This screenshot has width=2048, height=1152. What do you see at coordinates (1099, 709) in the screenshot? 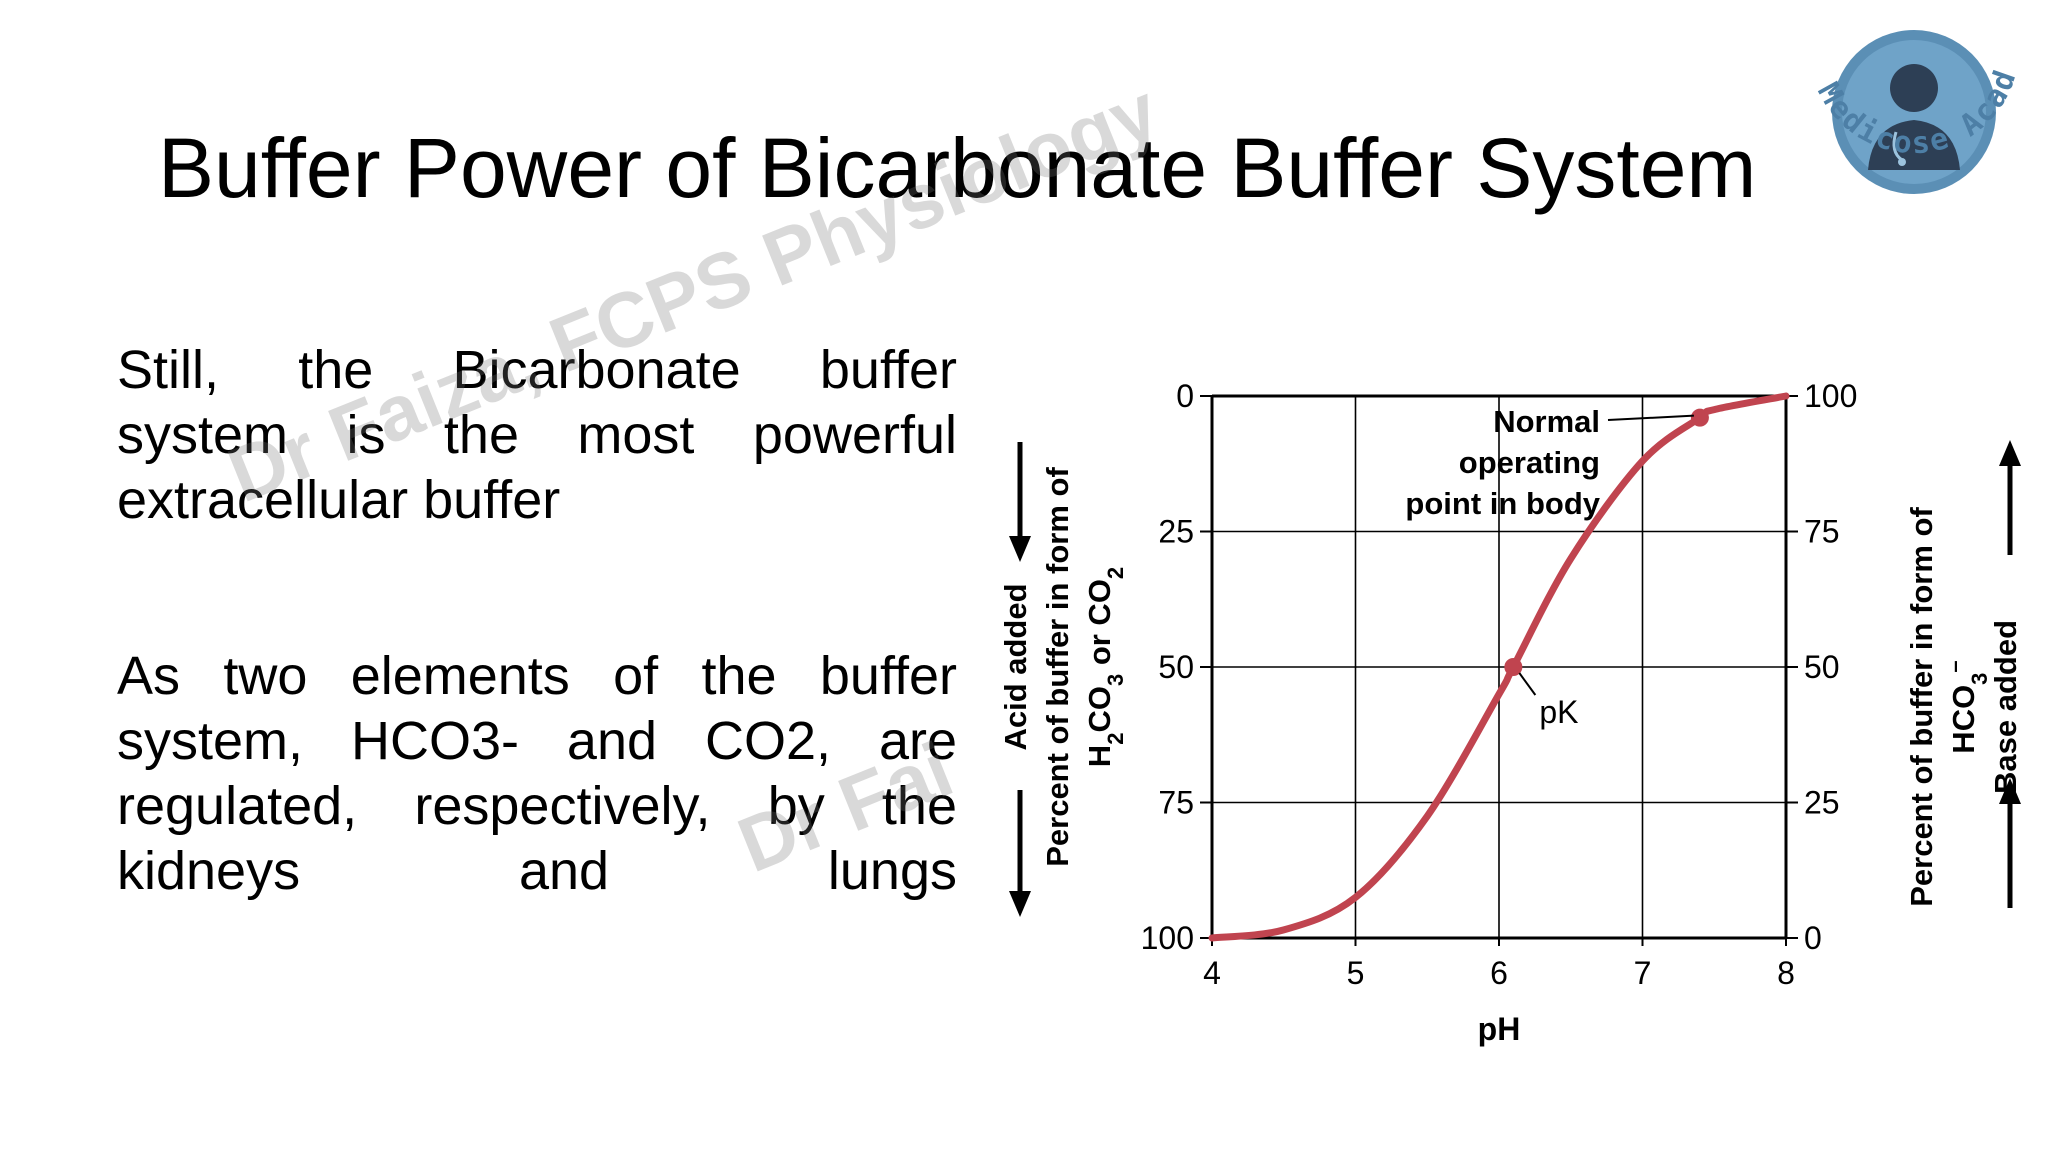
I see `formula-part: CO` at bounding box center [1099, 709].